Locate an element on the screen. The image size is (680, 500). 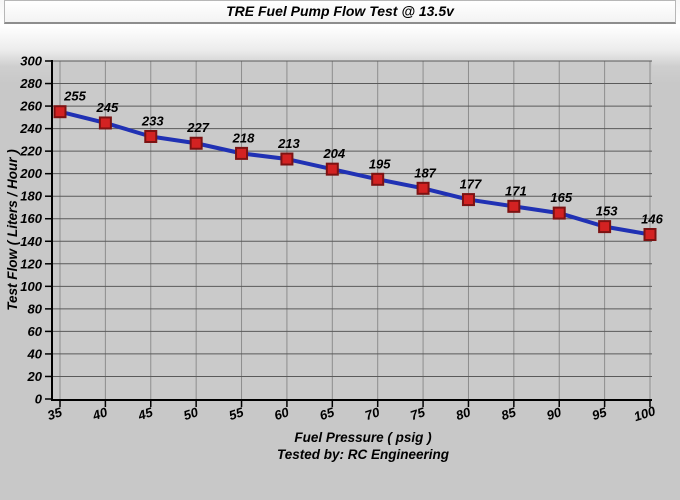
x-tick-label: 70 is located at coordinates (372, 413).